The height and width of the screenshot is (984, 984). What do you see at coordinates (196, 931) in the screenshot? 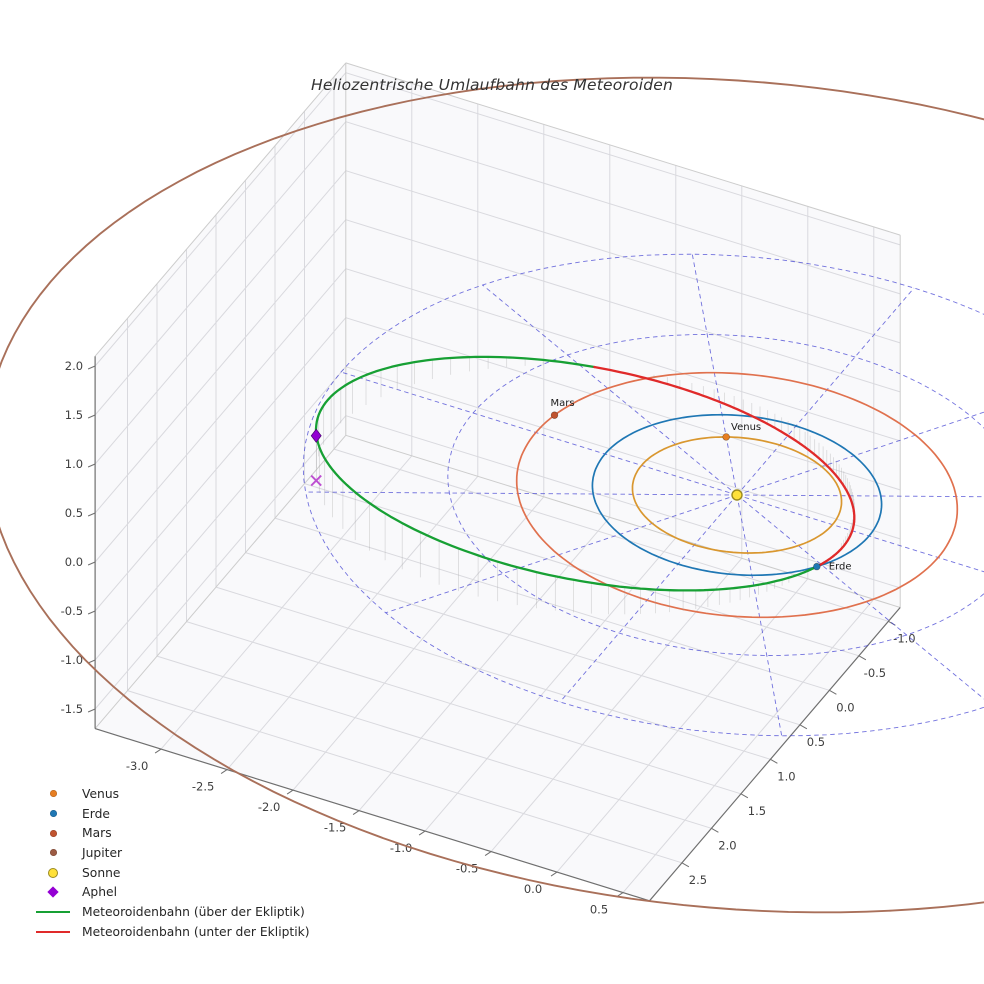
I see `legend-label: Meteoroidenbahn (unter der Ekliptik)` at bounding box center [196, 931].